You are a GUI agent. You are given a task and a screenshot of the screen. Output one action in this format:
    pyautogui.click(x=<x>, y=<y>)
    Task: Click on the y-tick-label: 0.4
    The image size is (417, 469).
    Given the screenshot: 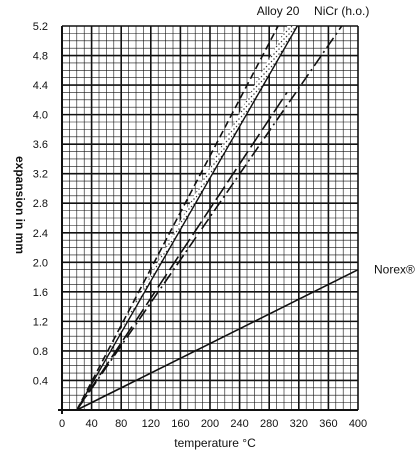 What is the action you would take?
    pyautogui.click(x=40, y=381)
    